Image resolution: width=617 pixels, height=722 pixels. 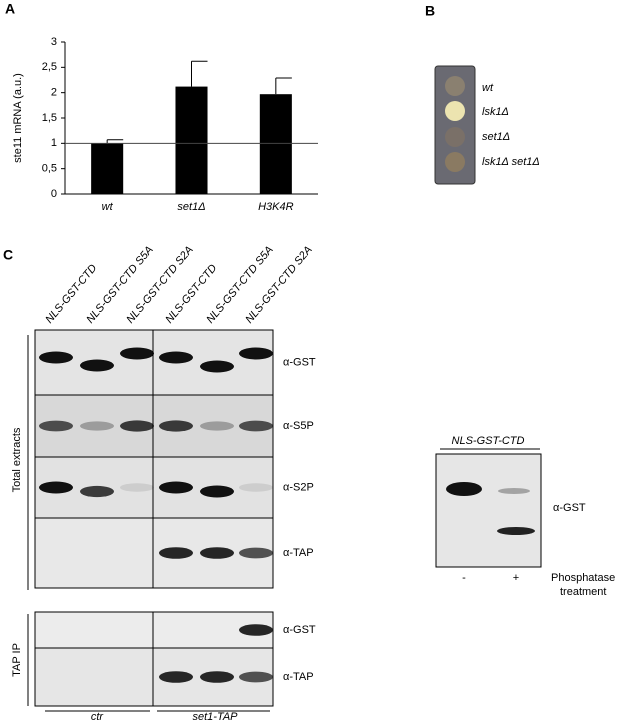 I want to click on treatment: -, so click(x=464, y=578).